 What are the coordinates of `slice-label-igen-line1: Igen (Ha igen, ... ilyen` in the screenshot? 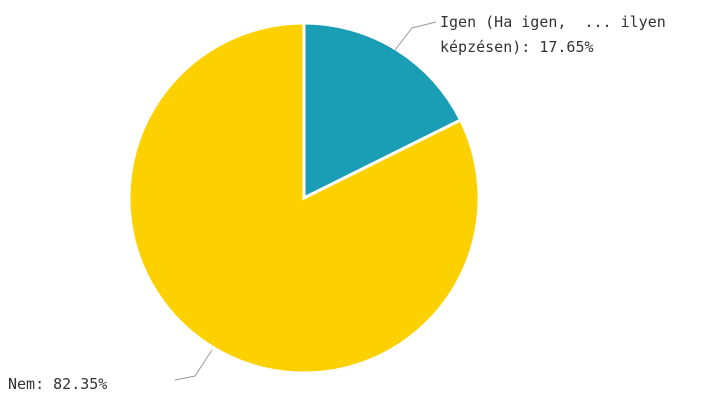 It's located at (553, 22).